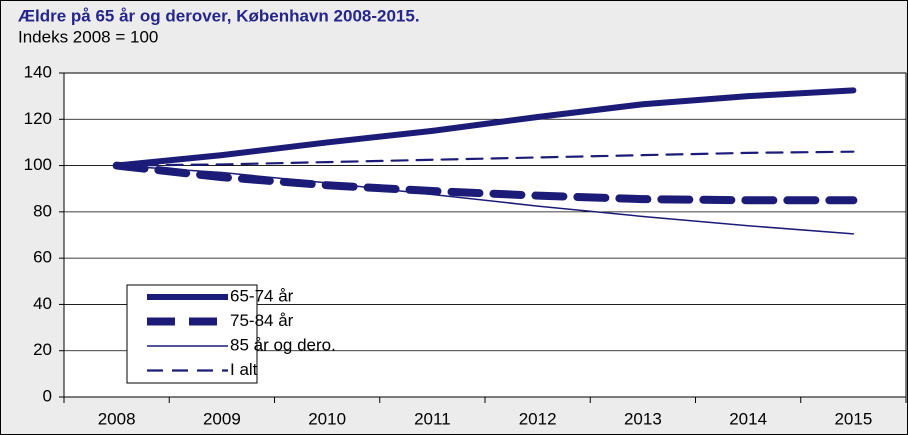 This screenshot has height=435, width=908. What do you see at coordinates (117, 418) in the screenshot?
I see `x-tick-label: 2008` at bounding box center [117, 418].